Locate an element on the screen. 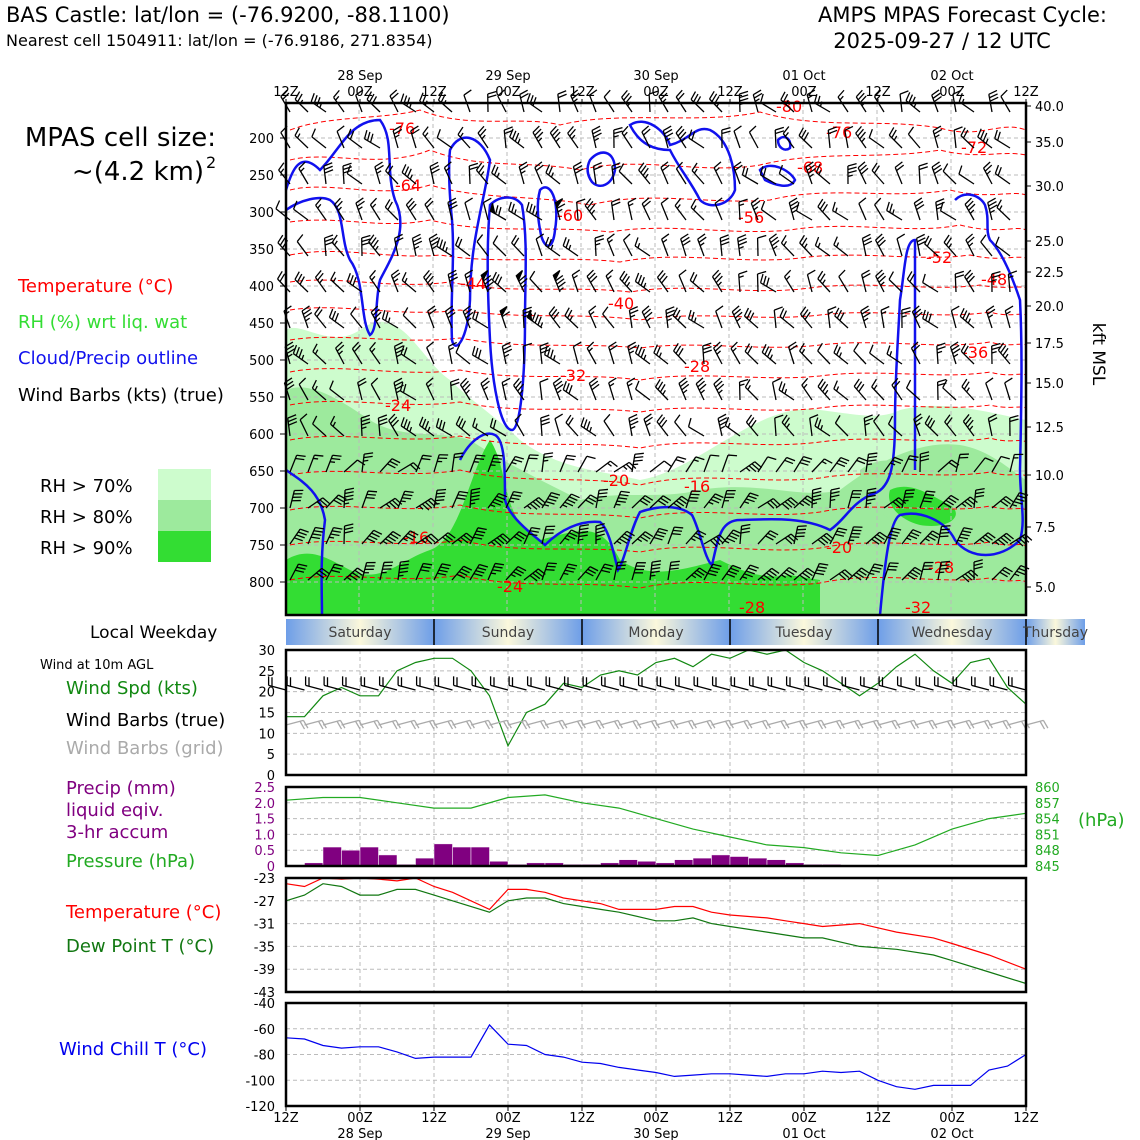 This screenshot has width=1140, height=1140. pressure-label: Pressure (hPa) is located at coordinates (130, 861).